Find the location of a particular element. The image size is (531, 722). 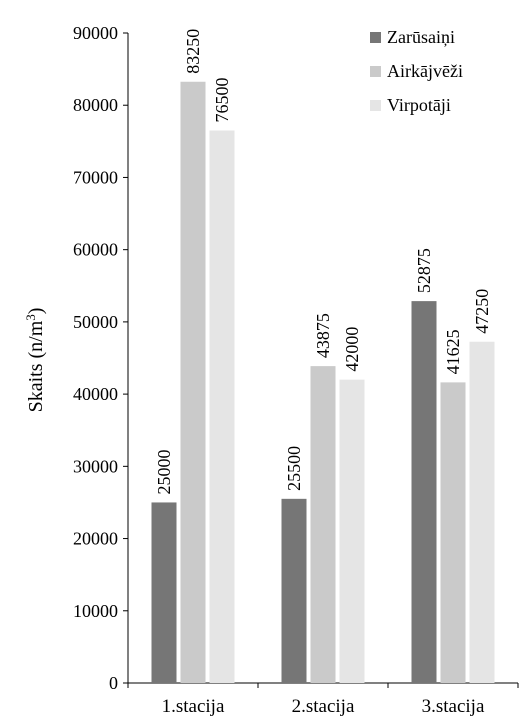

y-tick-label: 40000 is located at coordinates (95, 394).